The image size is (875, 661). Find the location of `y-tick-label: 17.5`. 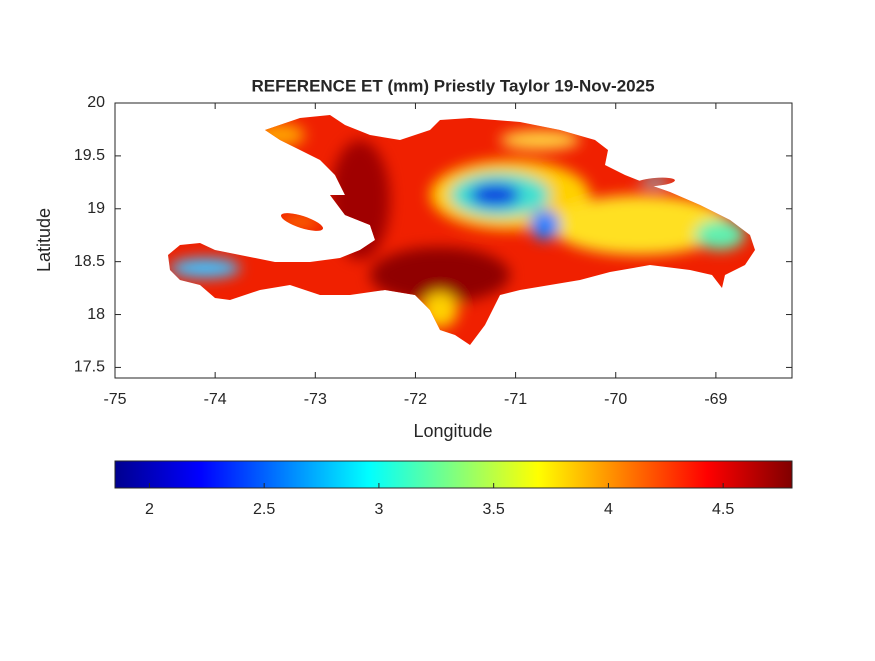

y-tick-label: 17.5 is located at coordinates (89, 367).